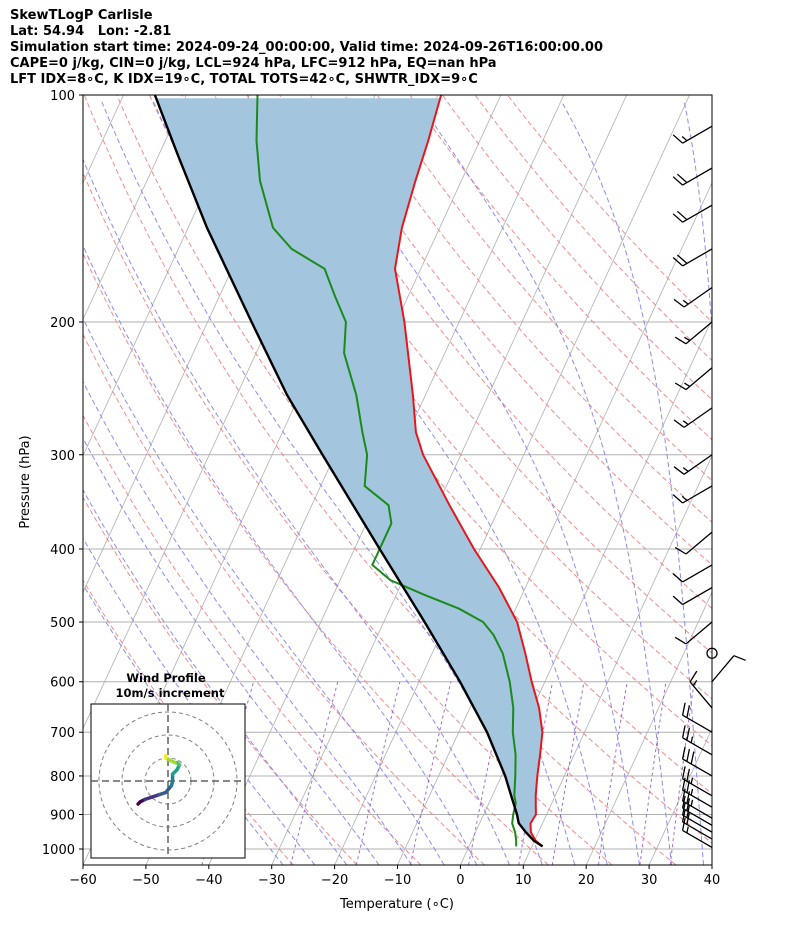  I want to click on y-tick-label: 600, so click(62, 683).